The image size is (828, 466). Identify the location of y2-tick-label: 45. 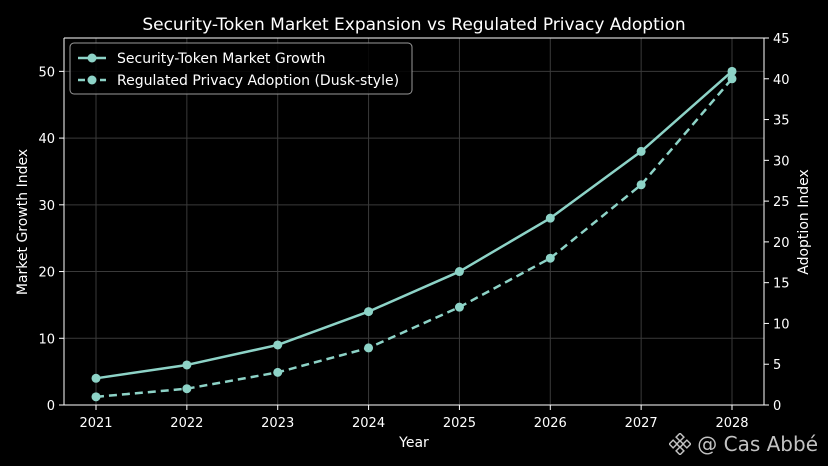
(781, 39).